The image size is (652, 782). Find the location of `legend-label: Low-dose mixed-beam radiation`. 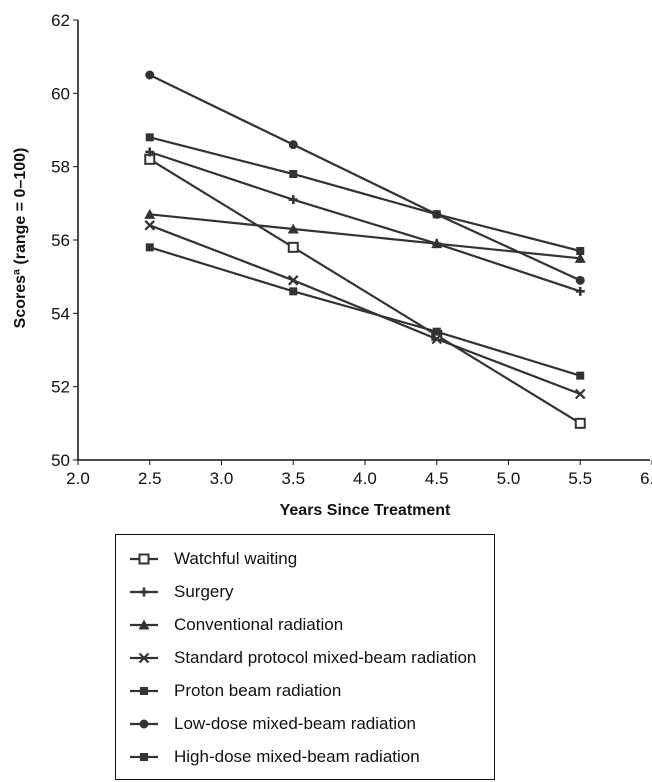

legend-label: Low-dose mixed-beam radiation is located at coordinates (295, 723).